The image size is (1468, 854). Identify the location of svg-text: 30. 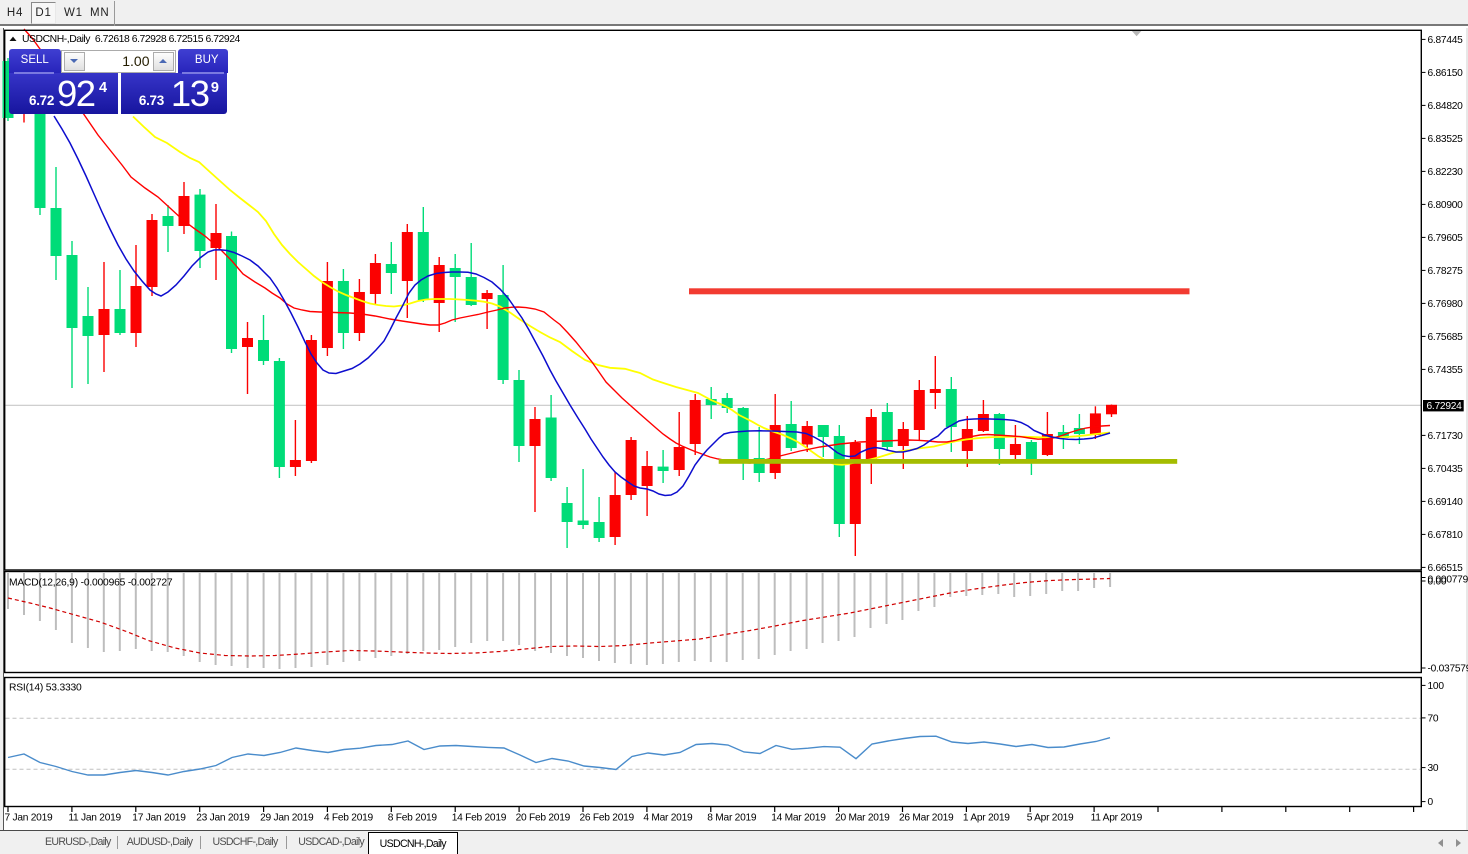
(1433, 768).